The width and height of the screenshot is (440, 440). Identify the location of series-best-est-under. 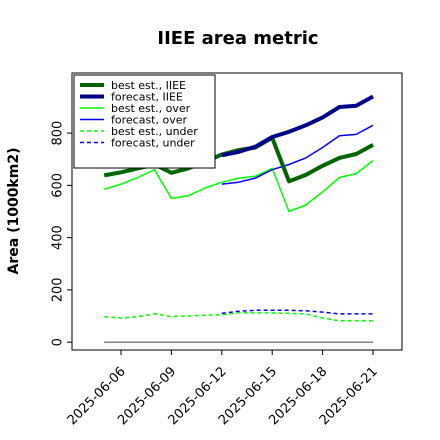
(238, 317).